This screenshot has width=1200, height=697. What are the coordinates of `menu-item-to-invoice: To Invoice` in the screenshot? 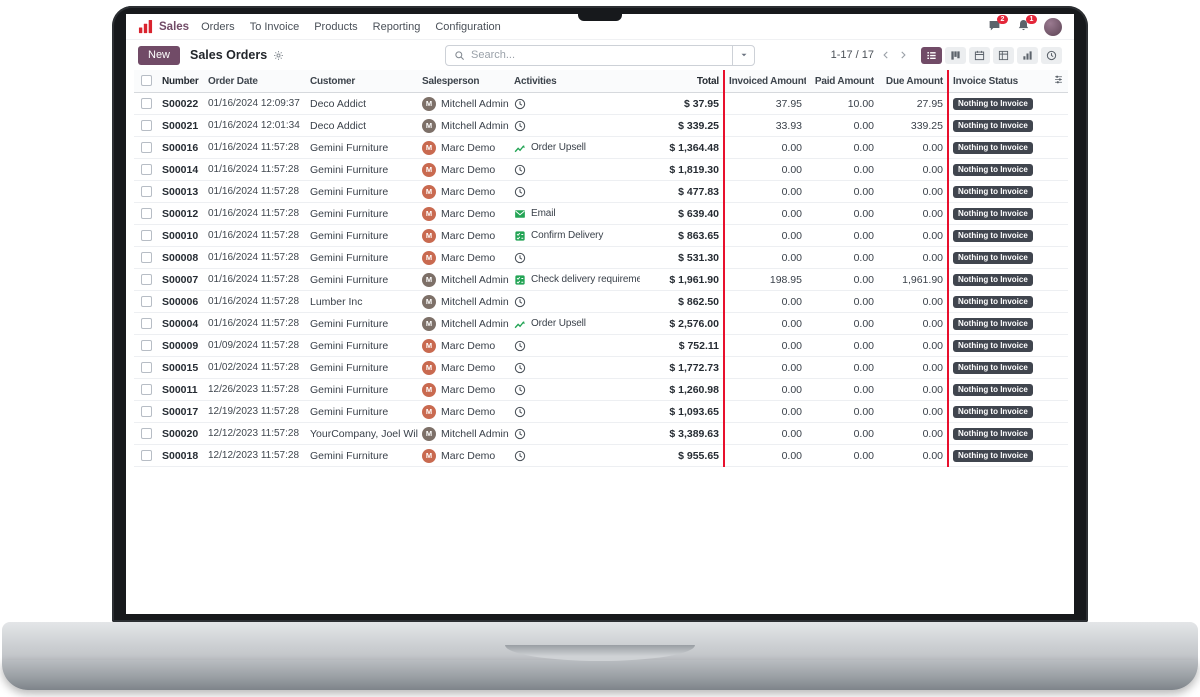 It's located at (274, 26).